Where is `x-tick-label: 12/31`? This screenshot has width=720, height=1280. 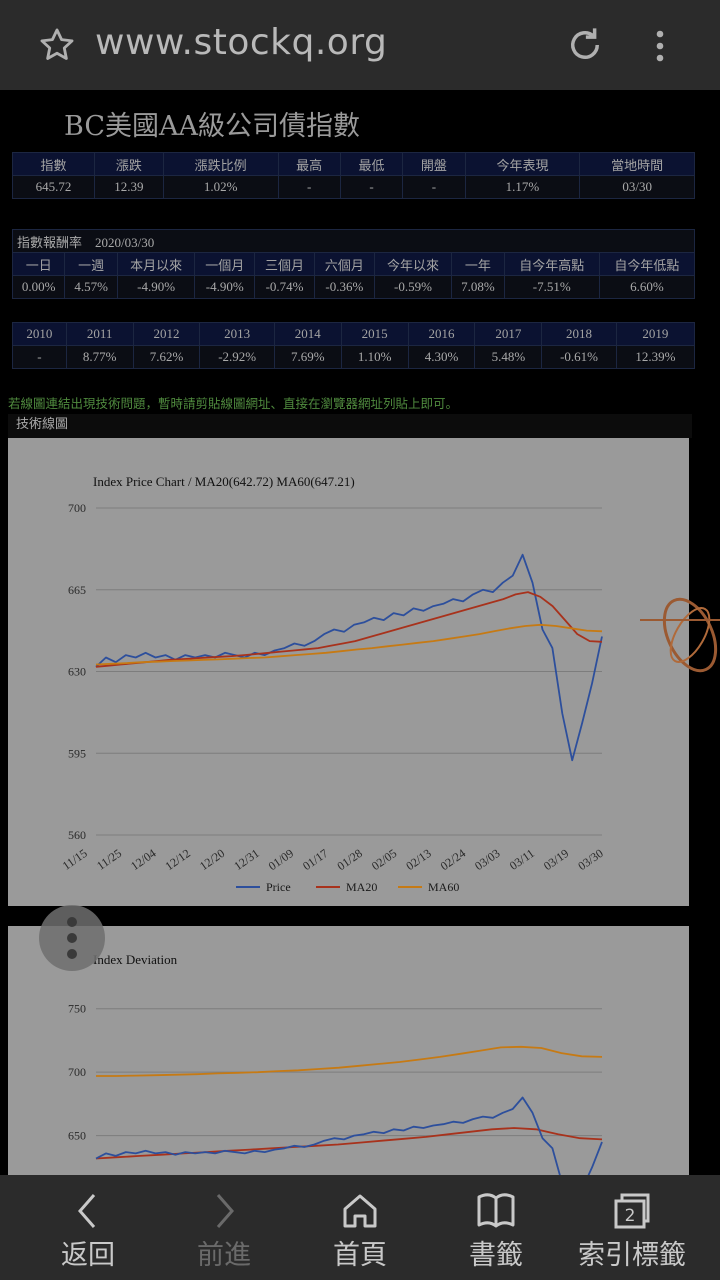 x-tick-label: 12/31 is located at coordinates (246, 859).